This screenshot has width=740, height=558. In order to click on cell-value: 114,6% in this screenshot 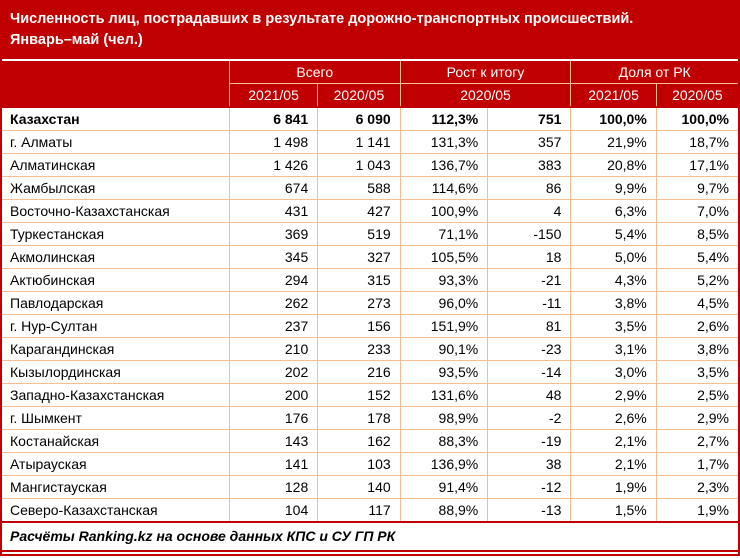, I will do `click(444, 187)`.